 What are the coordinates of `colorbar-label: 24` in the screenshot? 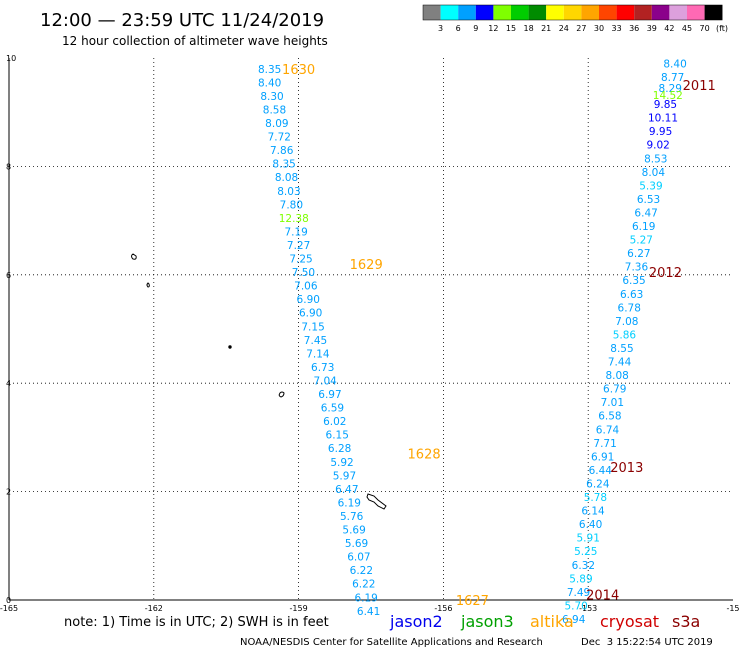 It's located at (564, 28).